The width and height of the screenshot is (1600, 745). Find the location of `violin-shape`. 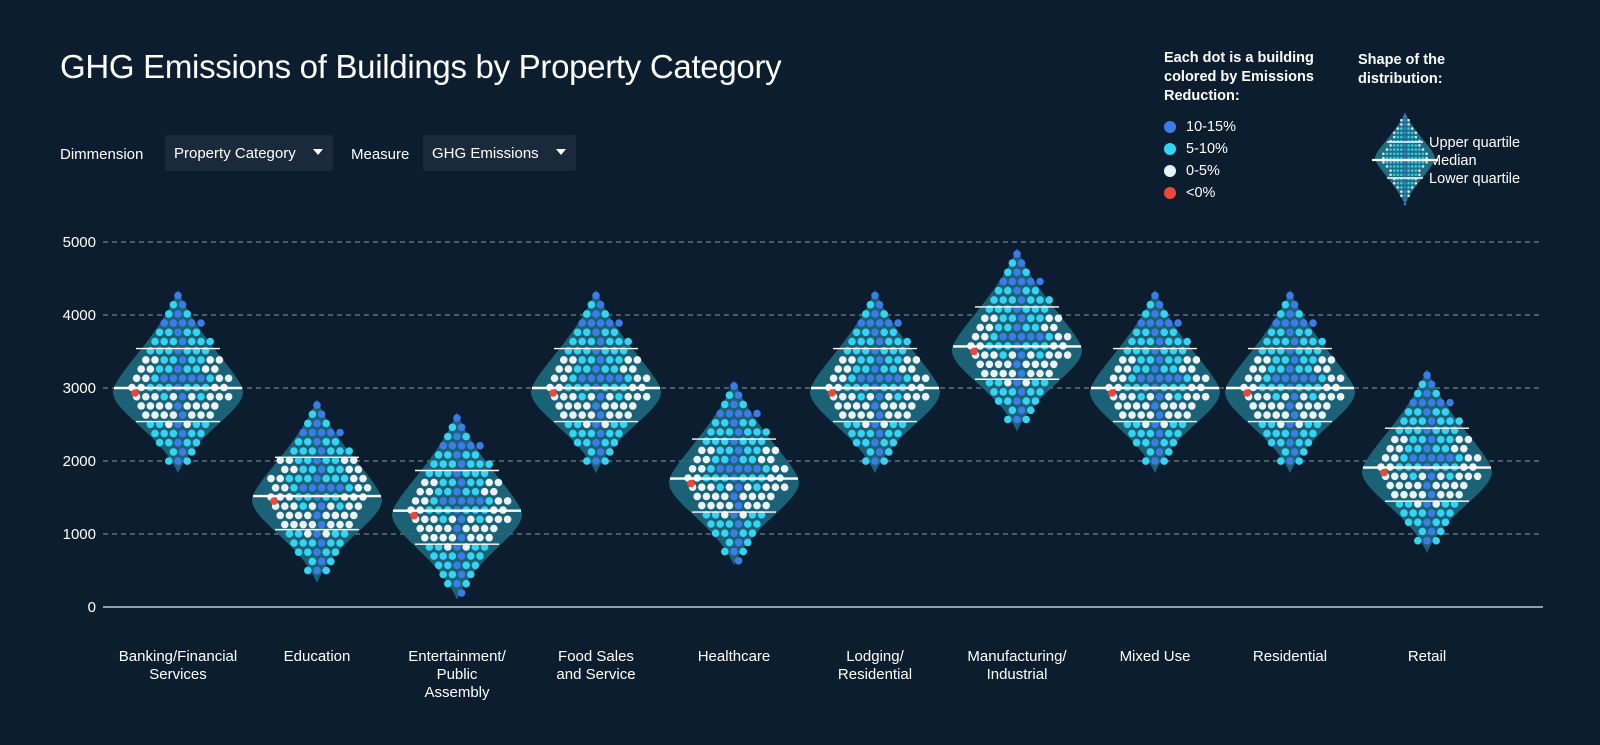

violin-shape is located at coordinates (734, 473).